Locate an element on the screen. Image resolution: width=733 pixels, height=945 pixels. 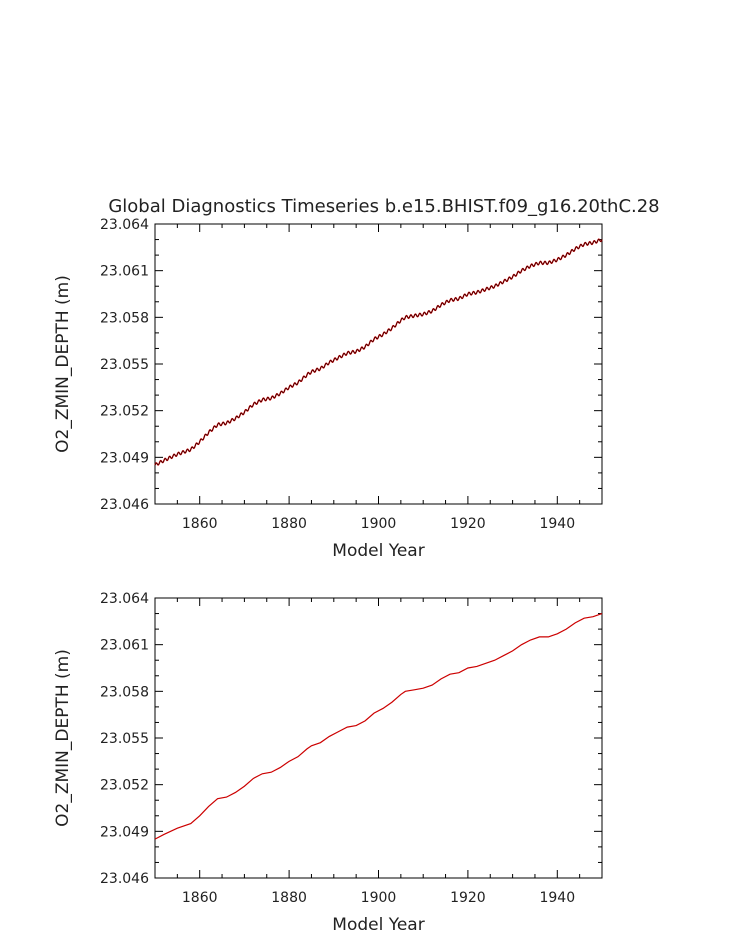
series-line-annual is located at coordinates (378, 726).